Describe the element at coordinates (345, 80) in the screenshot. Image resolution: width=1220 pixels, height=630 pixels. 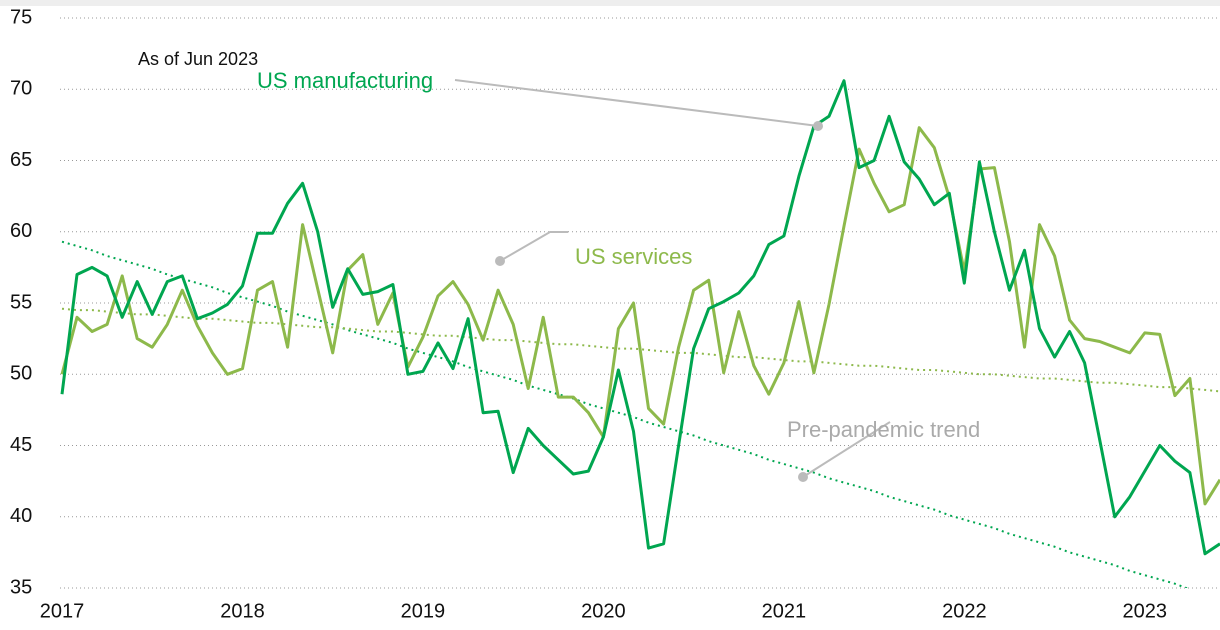
I see `series-label: US manufacturing` at that location.